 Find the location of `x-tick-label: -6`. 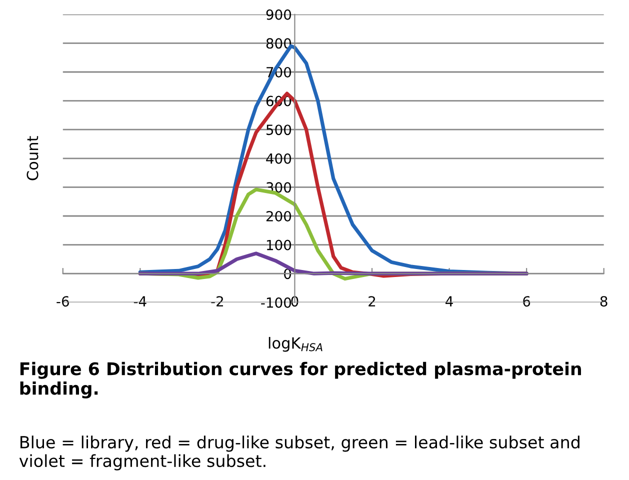

x-tick-label: -6 is located at coordinates (62, 301).